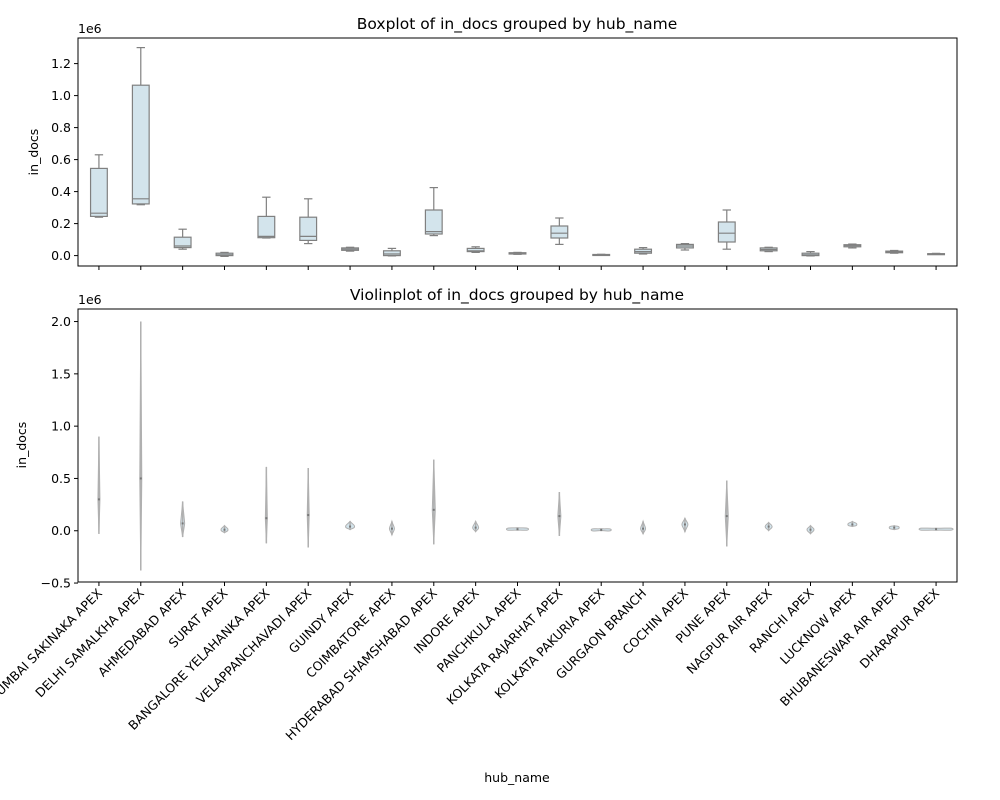 The image size is (1000, 800). Describe the element at coordinates (56, 583) in the screenshot. I see `violin-ytick-label: −0.5` at that location.